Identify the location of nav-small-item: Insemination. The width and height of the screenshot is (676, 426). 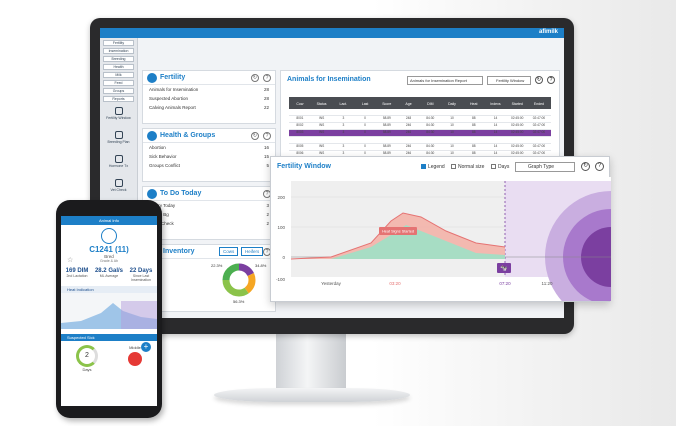
(118, 51).